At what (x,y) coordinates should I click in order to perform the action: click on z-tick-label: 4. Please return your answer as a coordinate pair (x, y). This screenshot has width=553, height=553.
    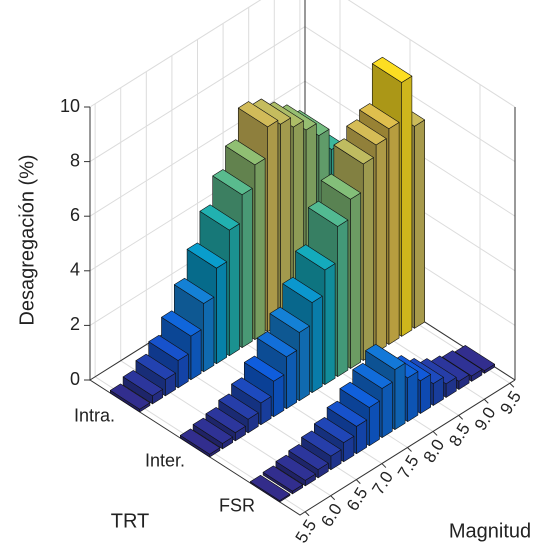
    Looking at the image, I should click on (75, 270).